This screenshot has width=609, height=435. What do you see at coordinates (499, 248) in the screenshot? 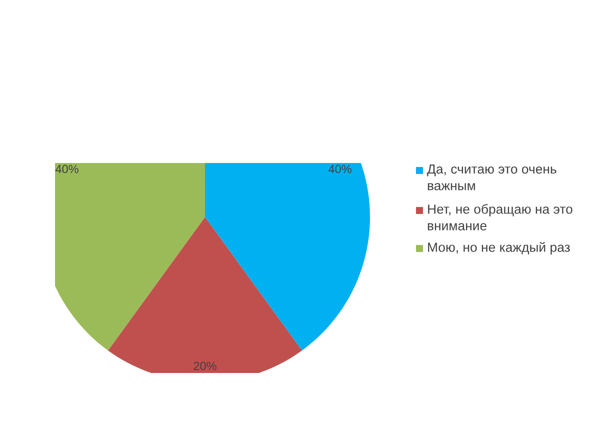
I see `legend-label: Мою, но не каждый раз` at bounding box center [499, 248].